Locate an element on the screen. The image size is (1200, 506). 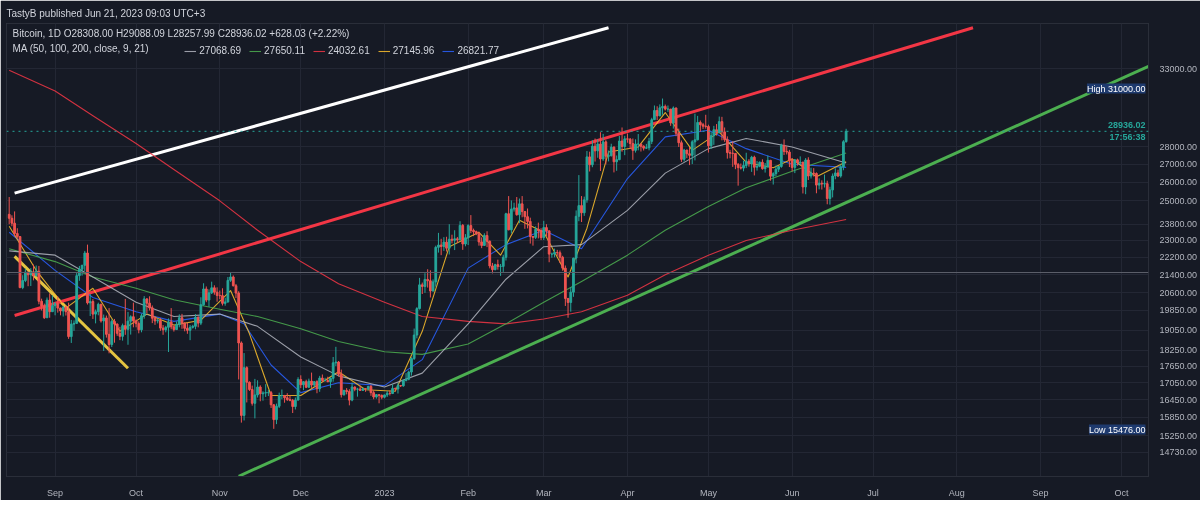
y-tick-label: 22200.00 is located at coordinates (1178, 257).